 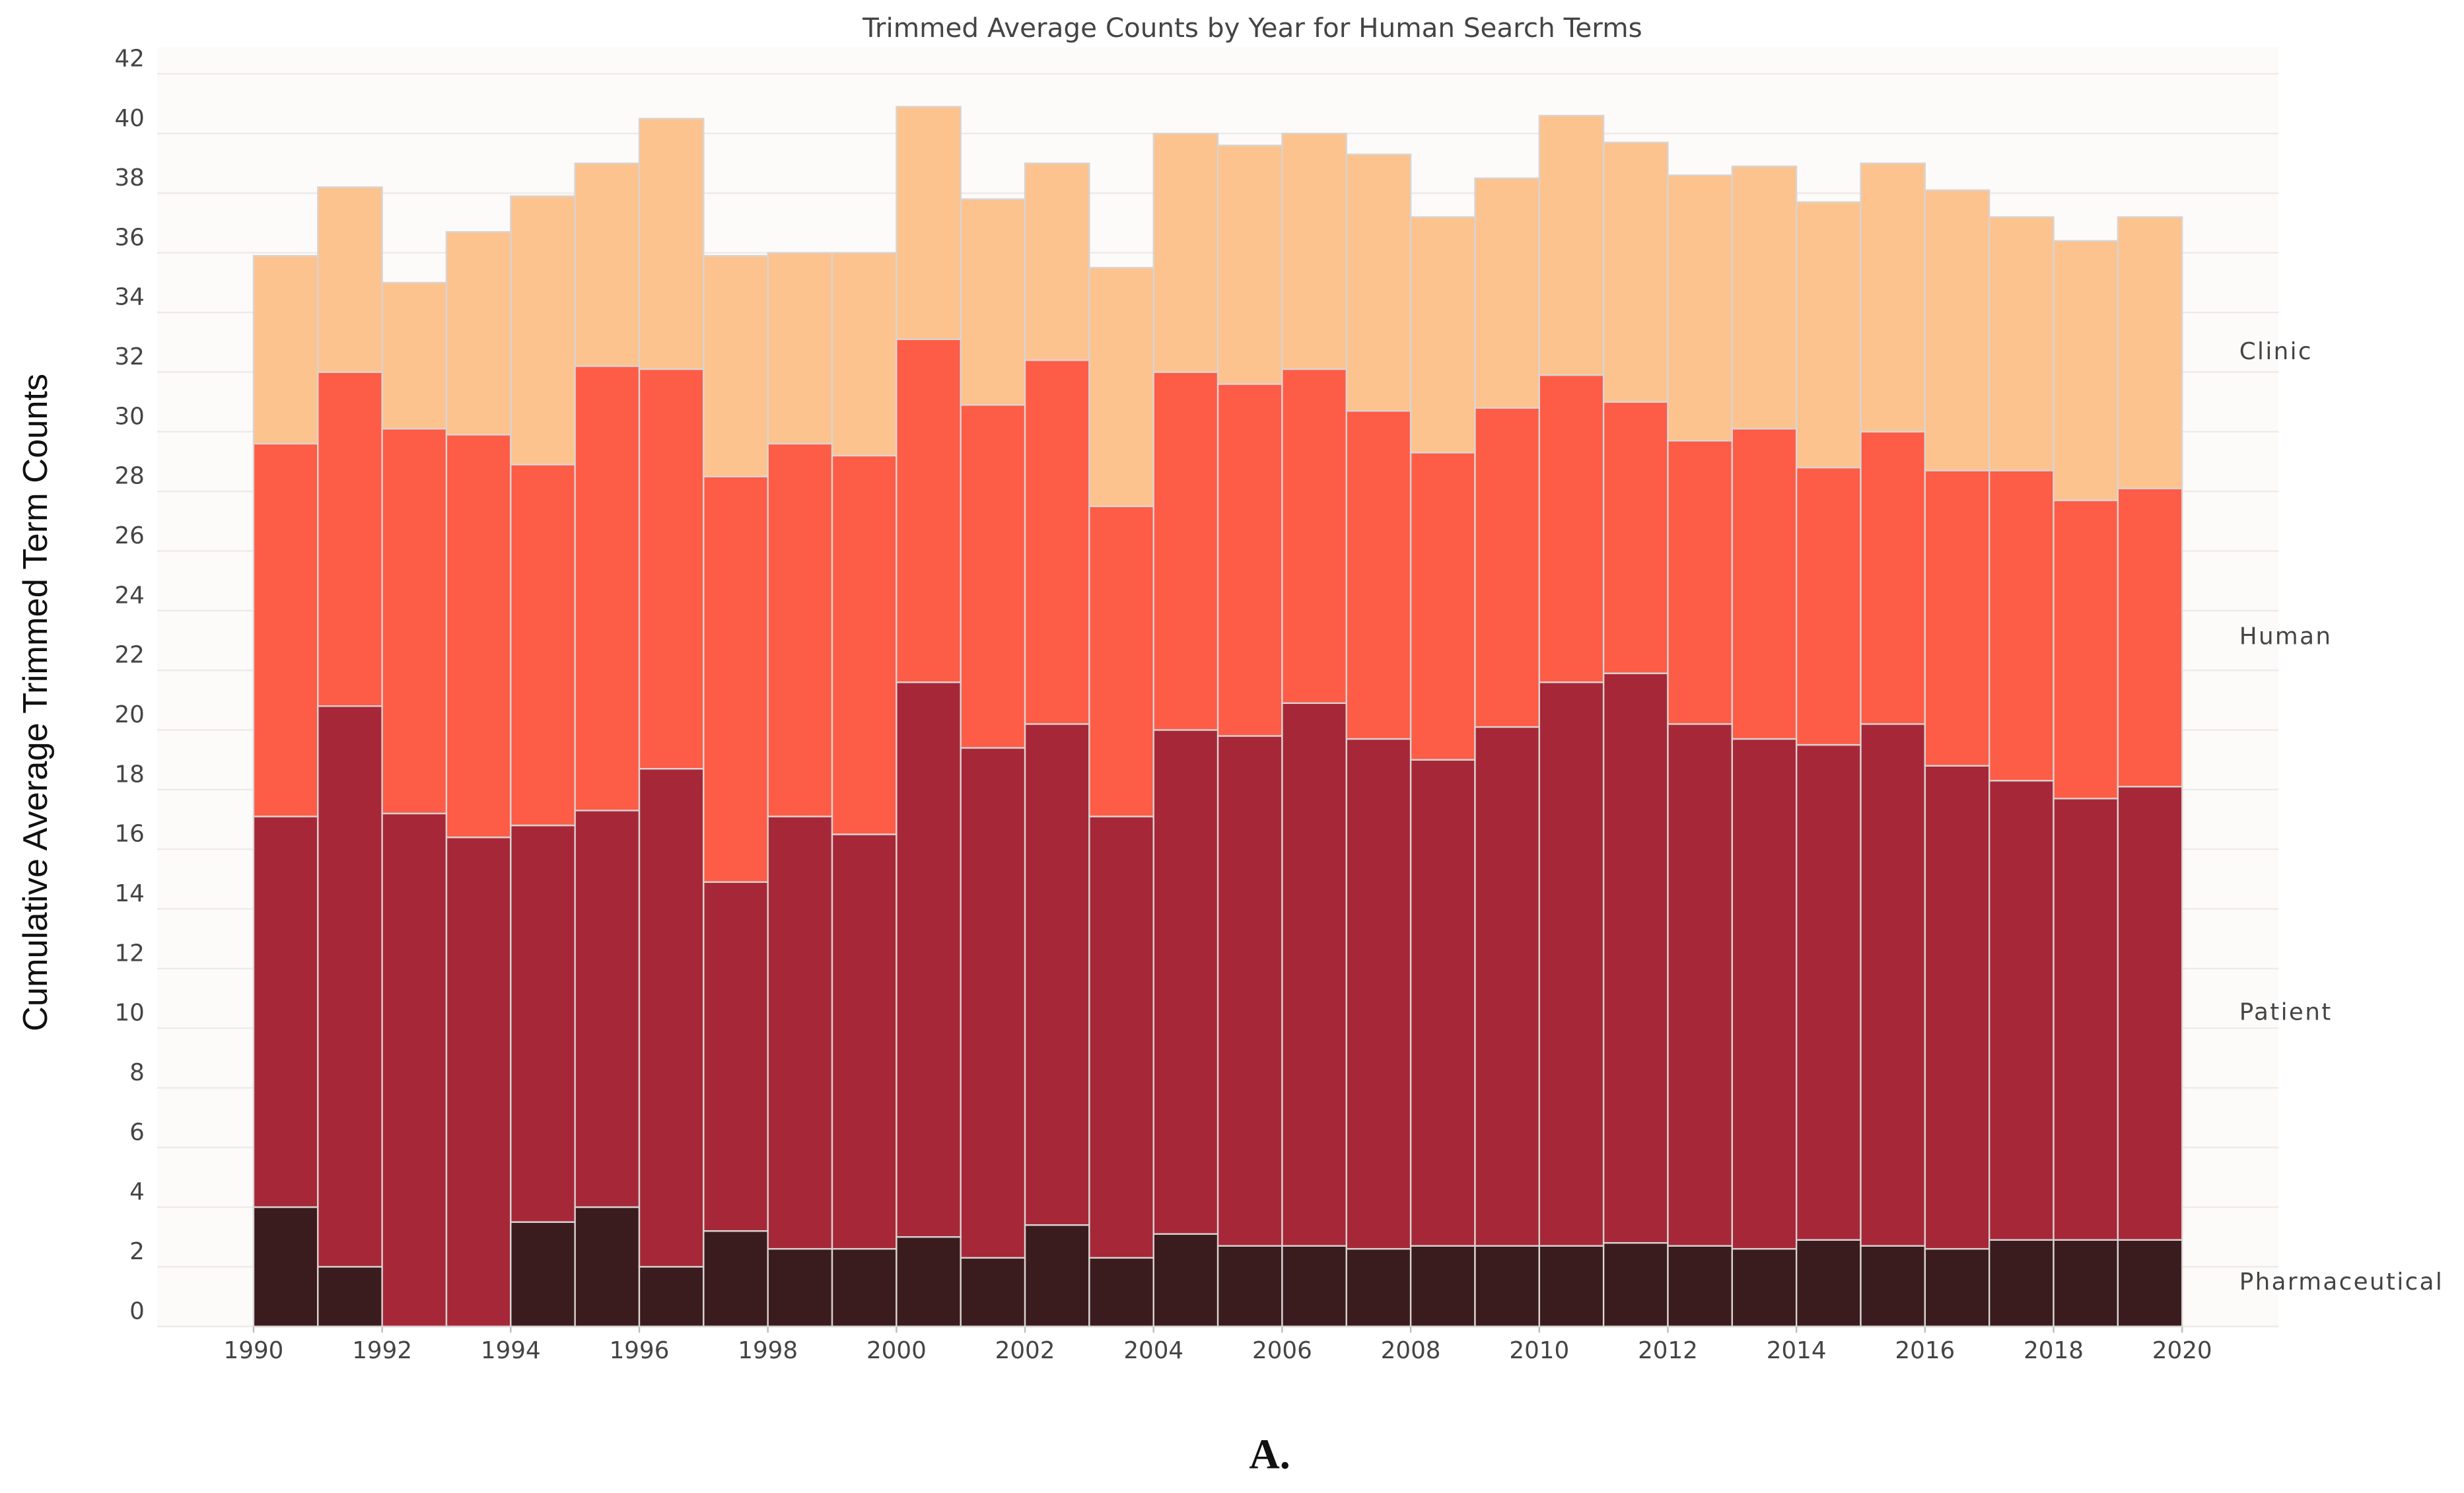 I want to click on y-axis-title: Cumulative Average Trimmed Term Counts, so click(x=36, y=702).